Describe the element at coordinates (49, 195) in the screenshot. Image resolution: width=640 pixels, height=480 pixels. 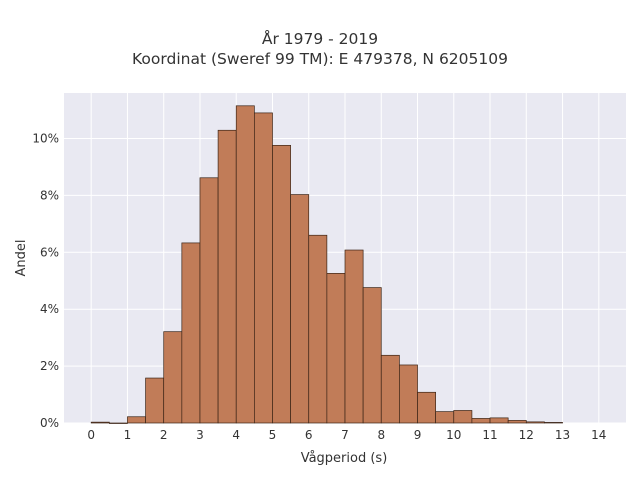
I see `y-tick-label: 8%` at that location.